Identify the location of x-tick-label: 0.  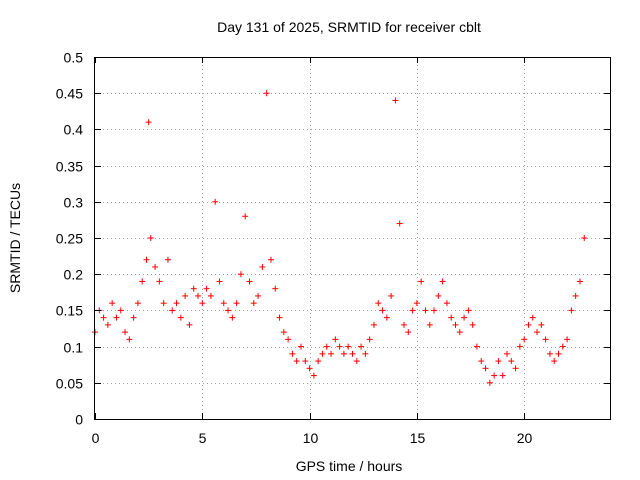
(96, 438).